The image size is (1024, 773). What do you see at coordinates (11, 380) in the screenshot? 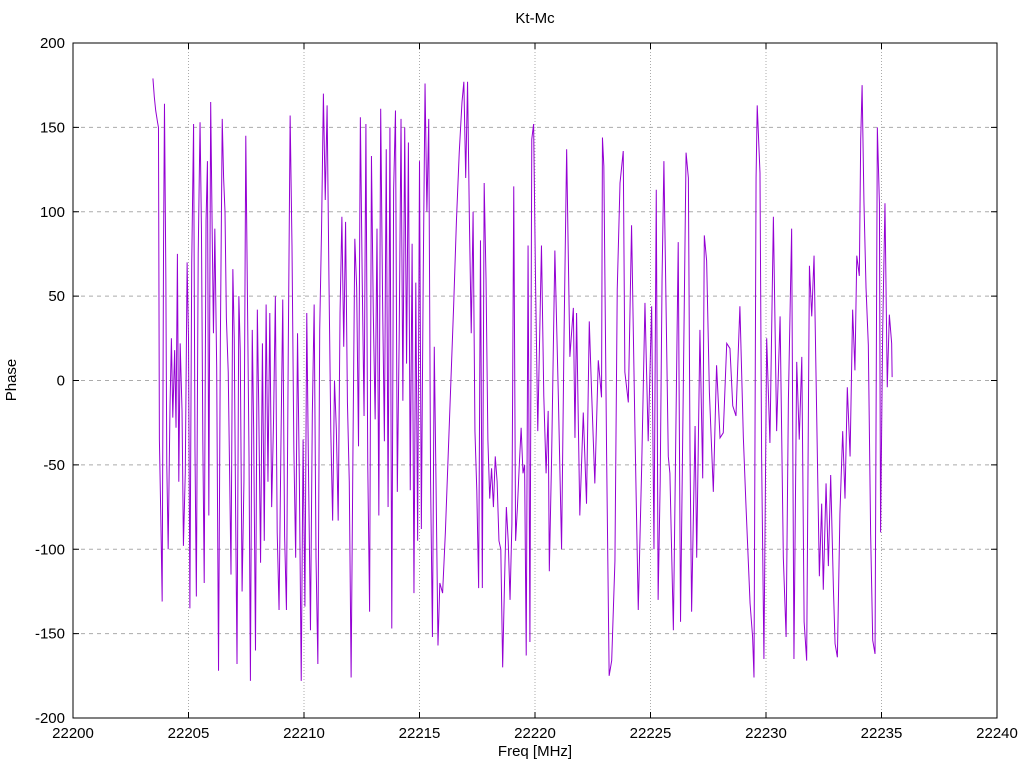
I see `y-axis-label: Phase` at bounding box center [11, 380].